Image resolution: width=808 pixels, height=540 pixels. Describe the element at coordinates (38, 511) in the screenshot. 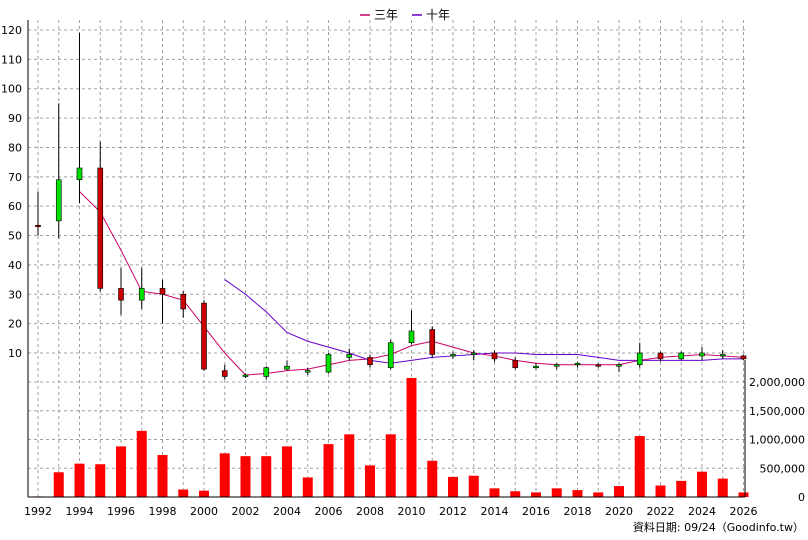

I see `x-tick-label: 1992` at that location.